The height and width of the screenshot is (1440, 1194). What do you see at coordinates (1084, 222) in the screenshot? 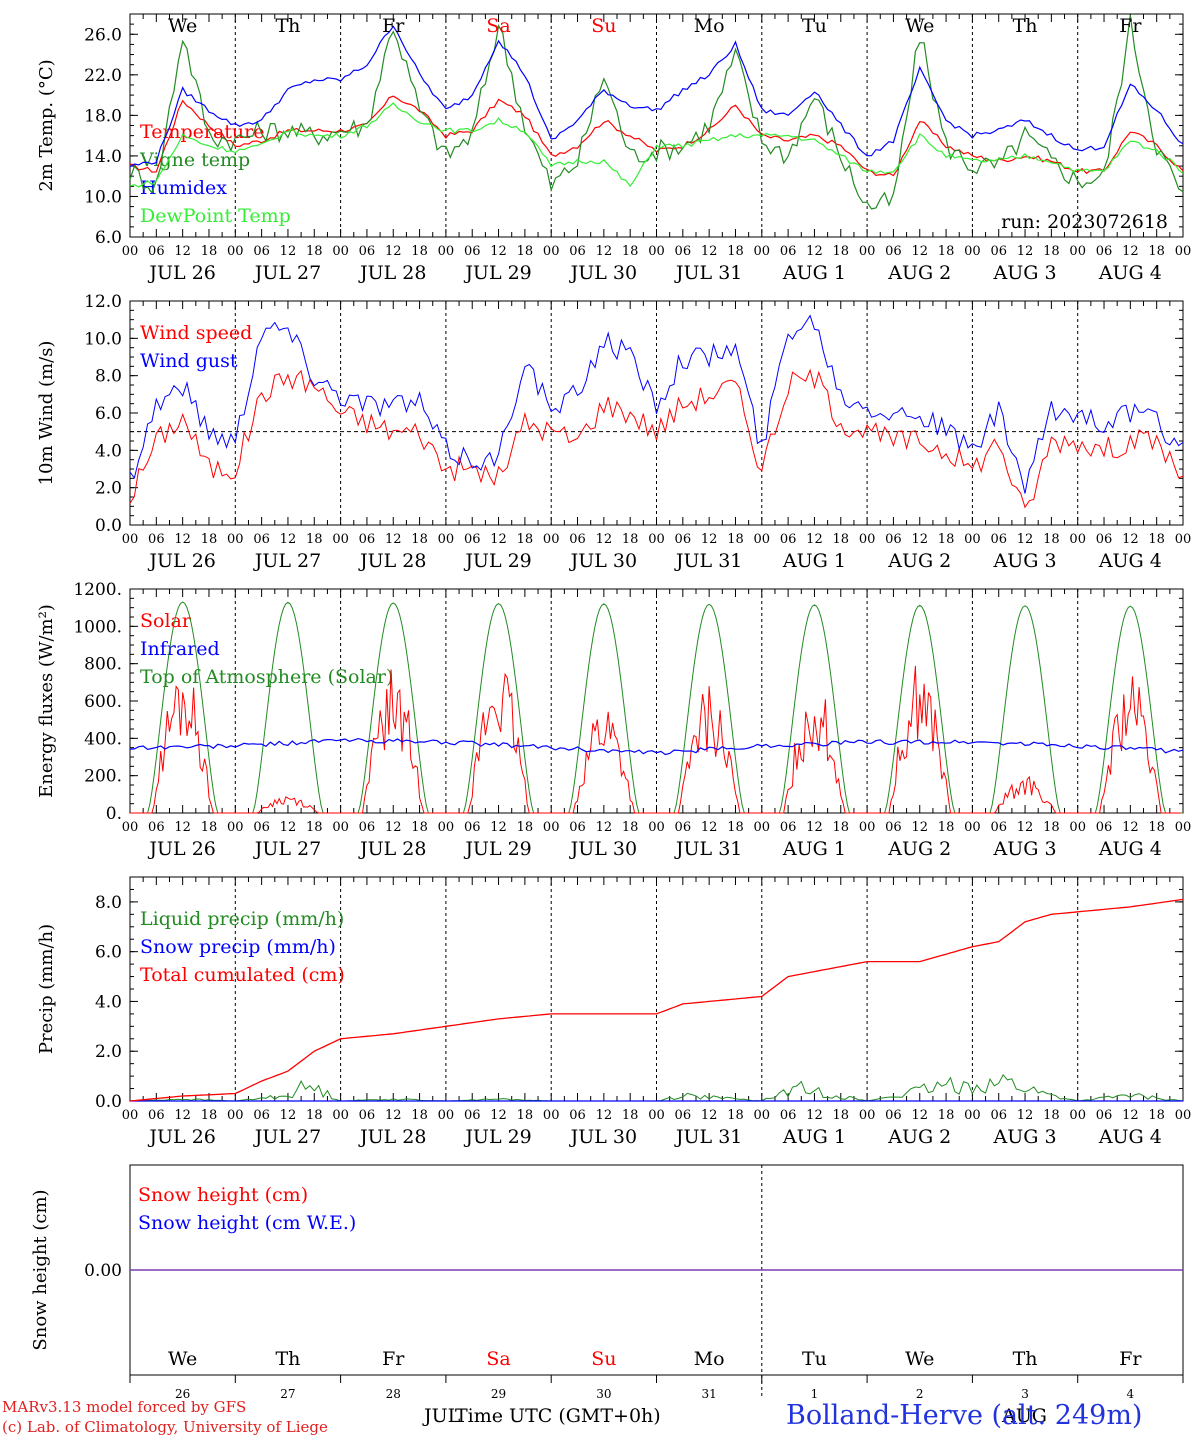
I see `run-label: run: 2023072618` at bounding box center [1084, 222].